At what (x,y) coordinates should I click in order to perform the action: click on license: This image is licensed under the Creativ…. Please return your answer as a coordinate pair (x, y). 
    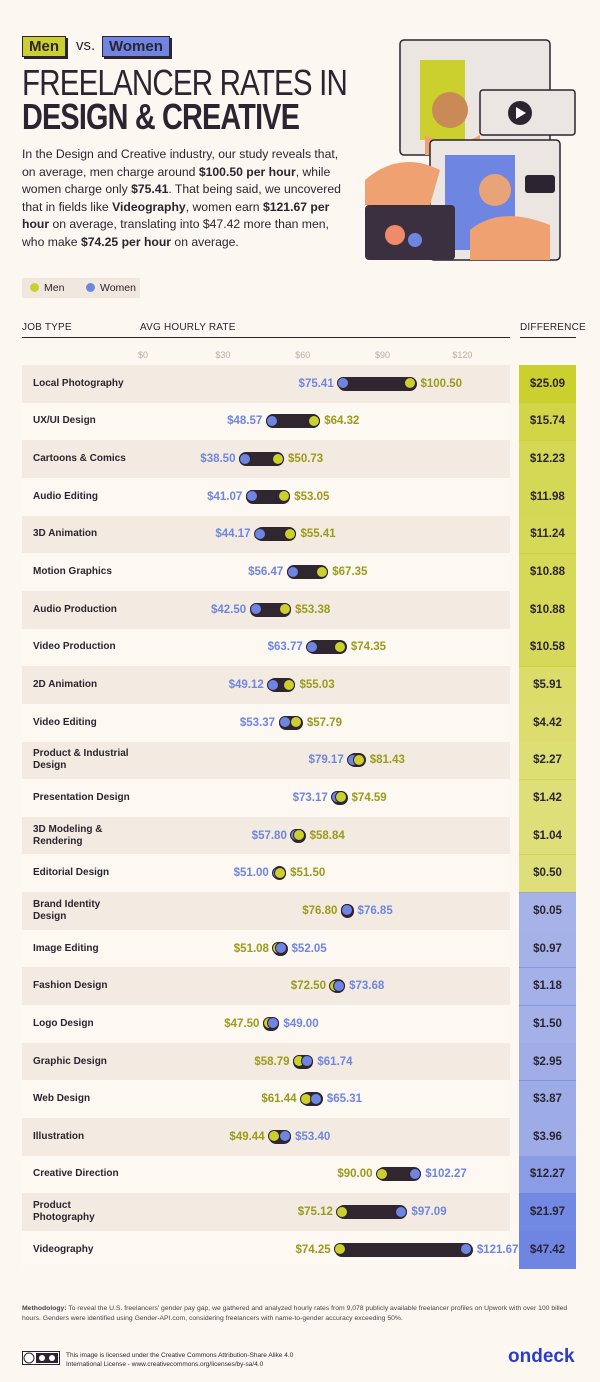
    Looking at the image, I should click on (180, 1360).